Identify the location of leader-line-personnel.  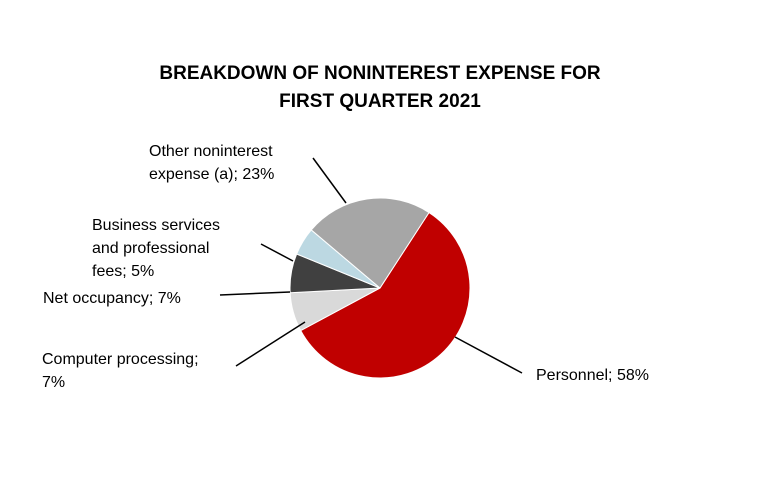
(488, 355).